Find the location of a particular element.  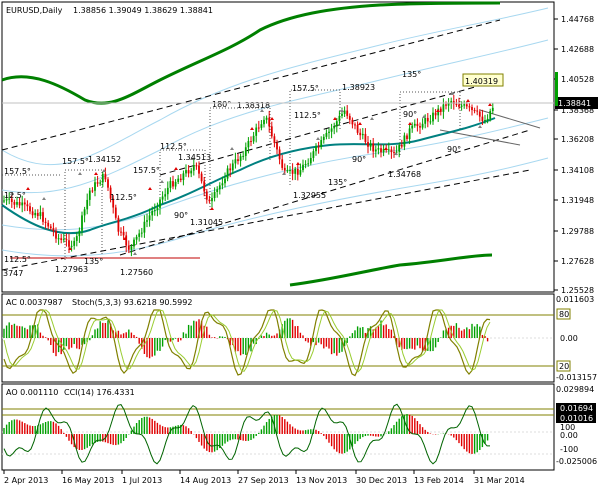

price-label: 1.34152 is located at coordinates (104, 159).